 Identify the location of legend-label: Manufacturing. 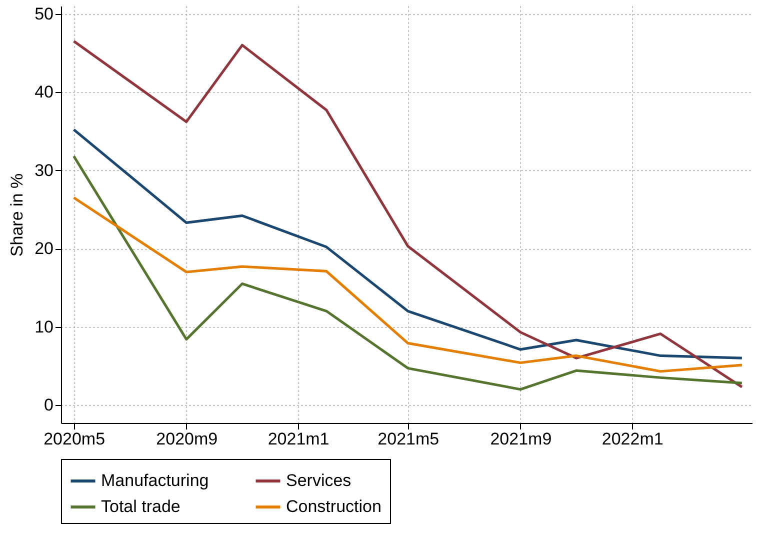
(155, 480).